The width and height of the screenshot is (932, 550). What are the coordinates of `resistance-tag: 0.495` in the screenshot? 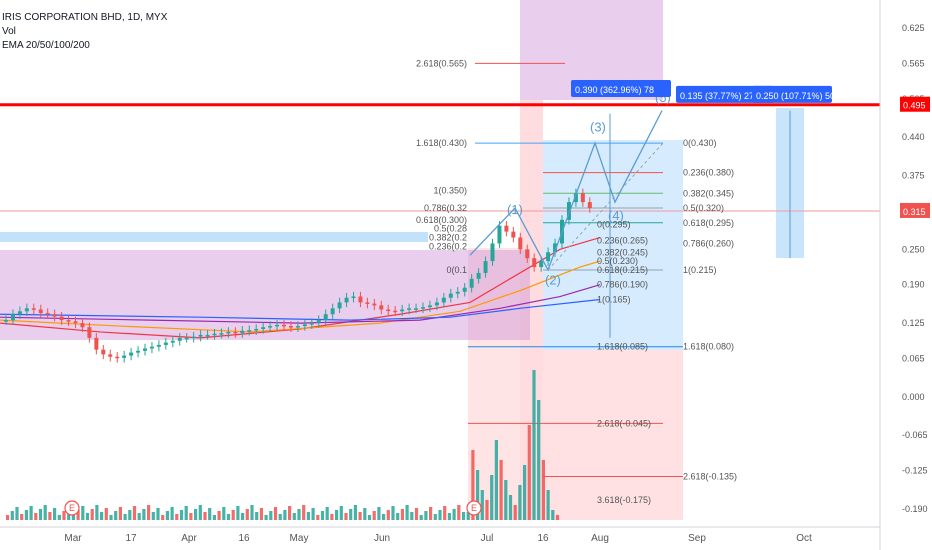 It's located at (914, 106).